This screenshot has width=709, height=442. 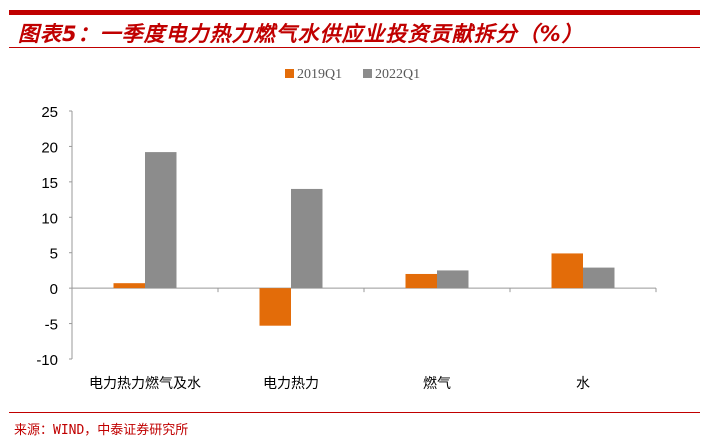 What do you see at coordinates (54, 254) in the screenshot?
I see `y-tick-label: 5` at bounding box center [54, 254].